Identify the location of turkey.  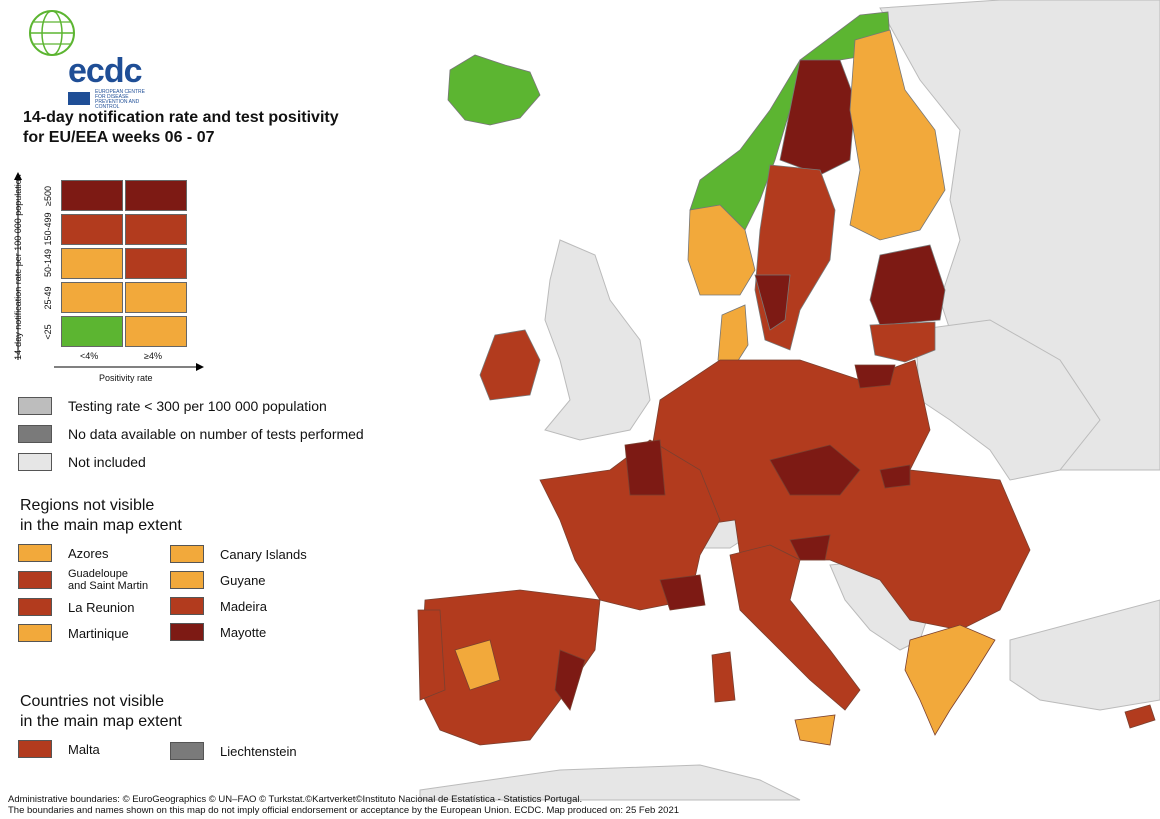
(1084, 655).